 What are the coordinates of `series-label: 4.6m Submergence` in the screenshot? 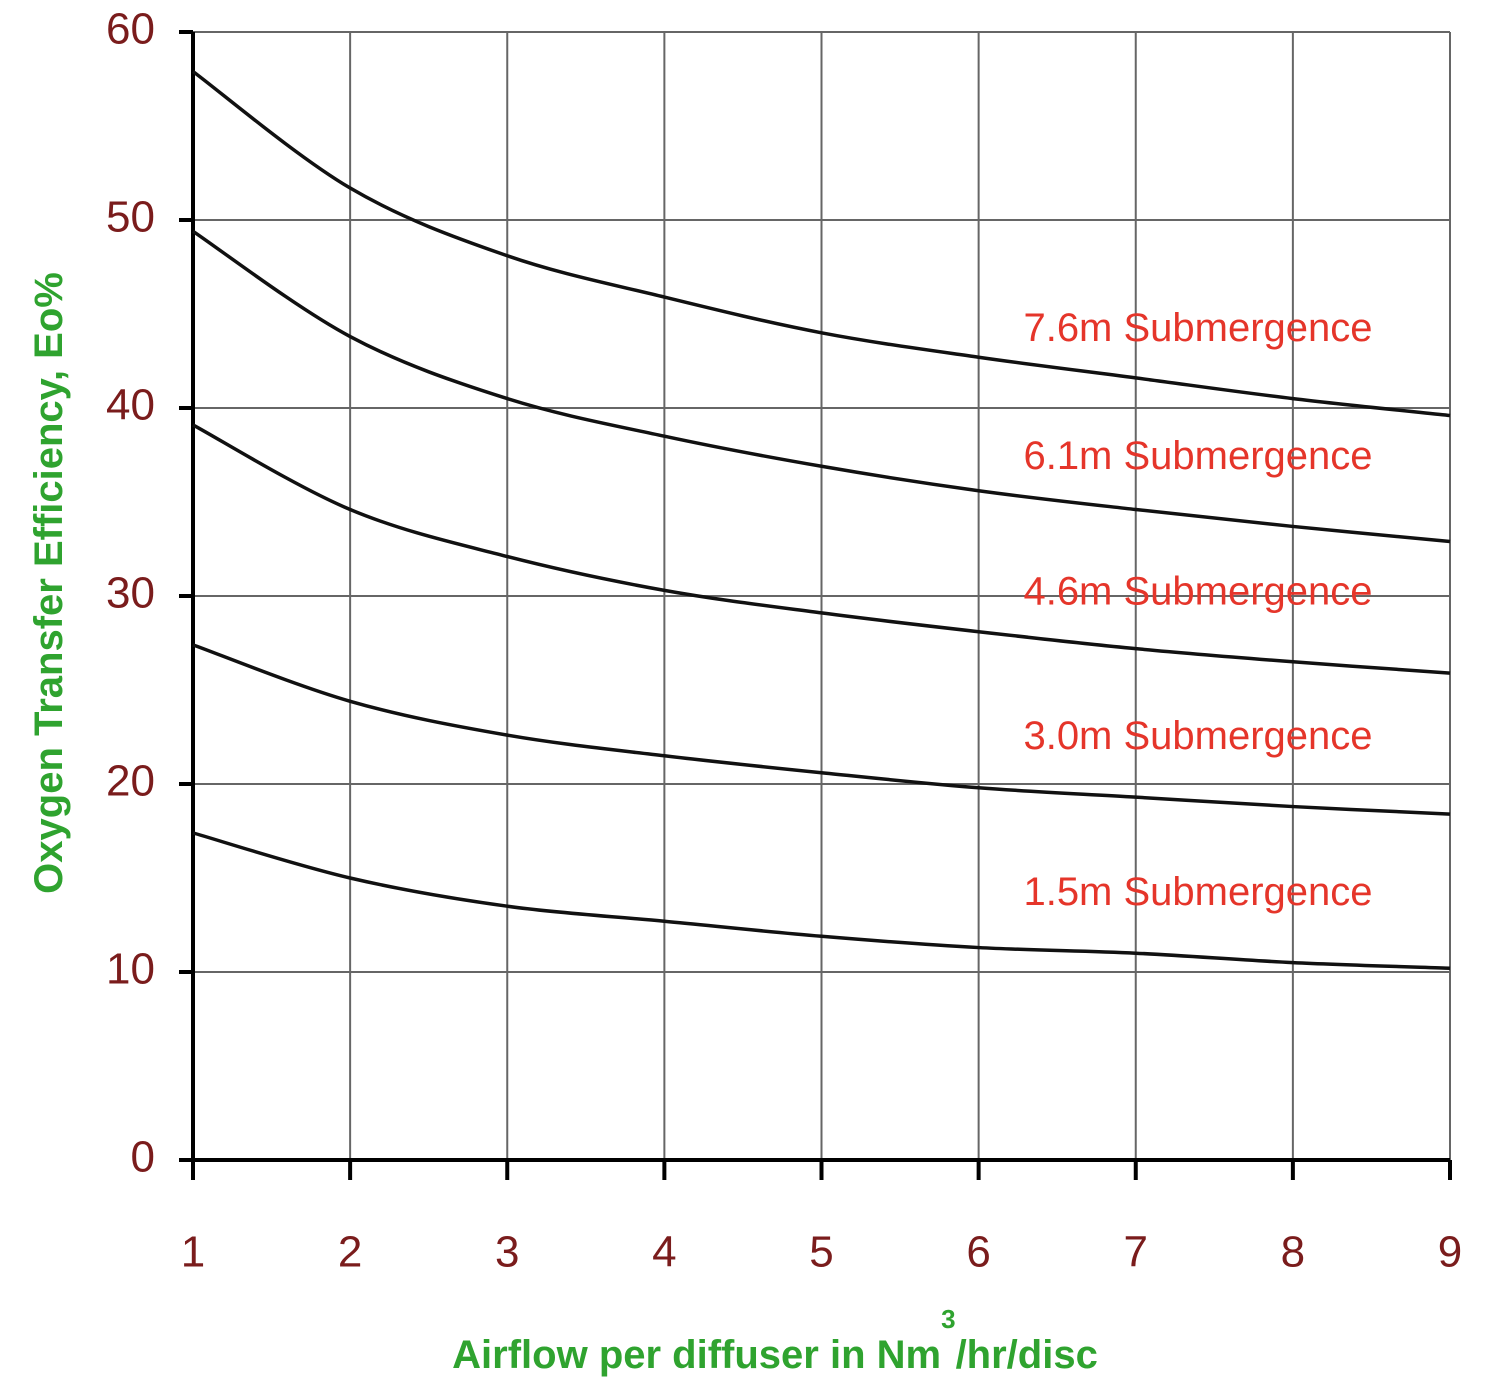 It's located at (1197, 591).